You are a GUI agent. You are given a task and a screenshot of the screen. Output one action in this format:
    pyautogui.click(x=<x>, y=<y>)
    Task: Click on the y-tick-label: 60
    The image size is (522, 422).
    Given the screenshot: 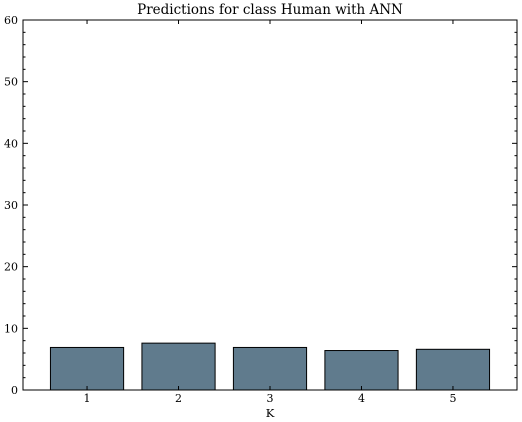 What is the action you would take?
    pyautogui.click(x=11, y=20)
    